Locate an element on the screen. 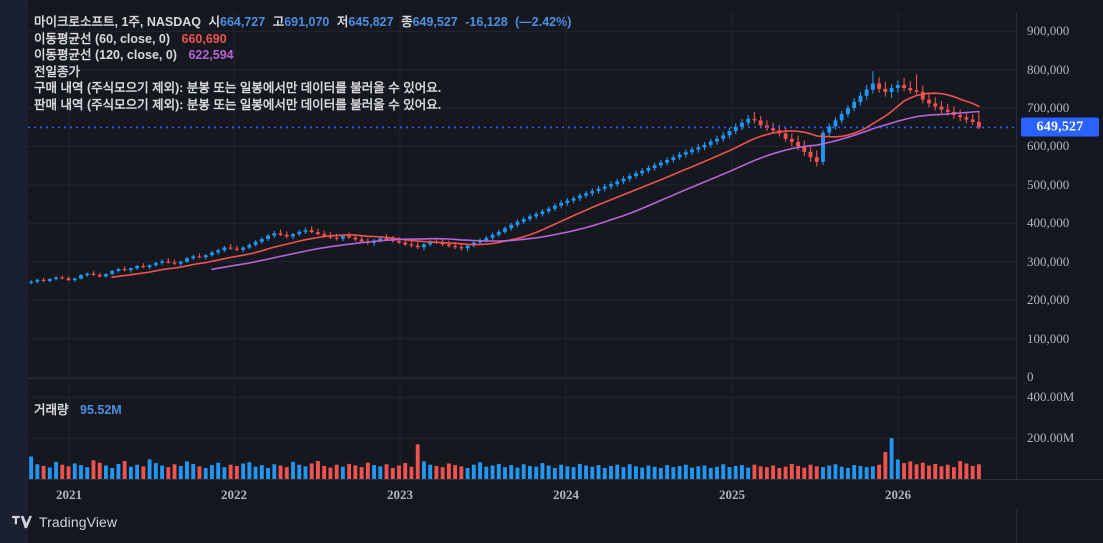 The image size is (1103, 543). volume-legend-label: 거래량 is located at coordinates (51, 410).